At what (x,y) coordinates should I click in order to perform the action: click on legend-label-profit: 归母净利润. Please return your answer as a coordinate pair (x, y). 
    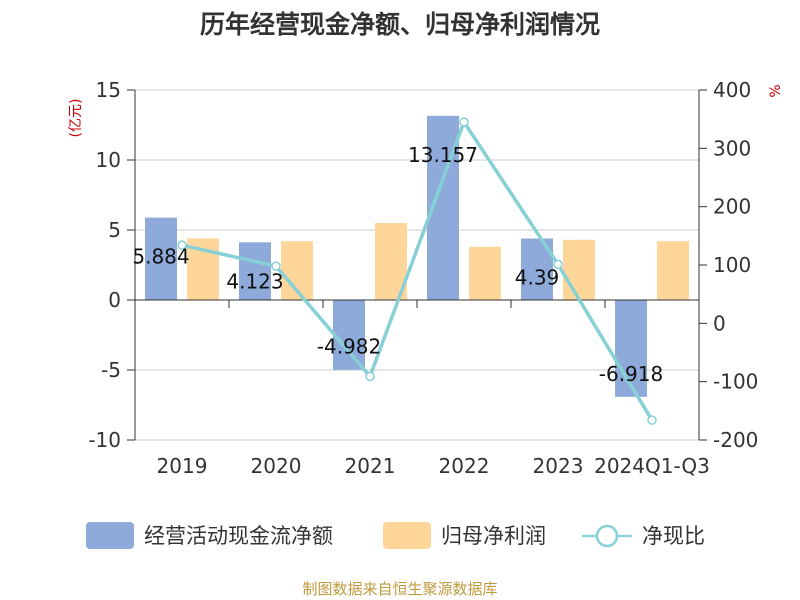
    Looking at the image, I should click on (493, 536).